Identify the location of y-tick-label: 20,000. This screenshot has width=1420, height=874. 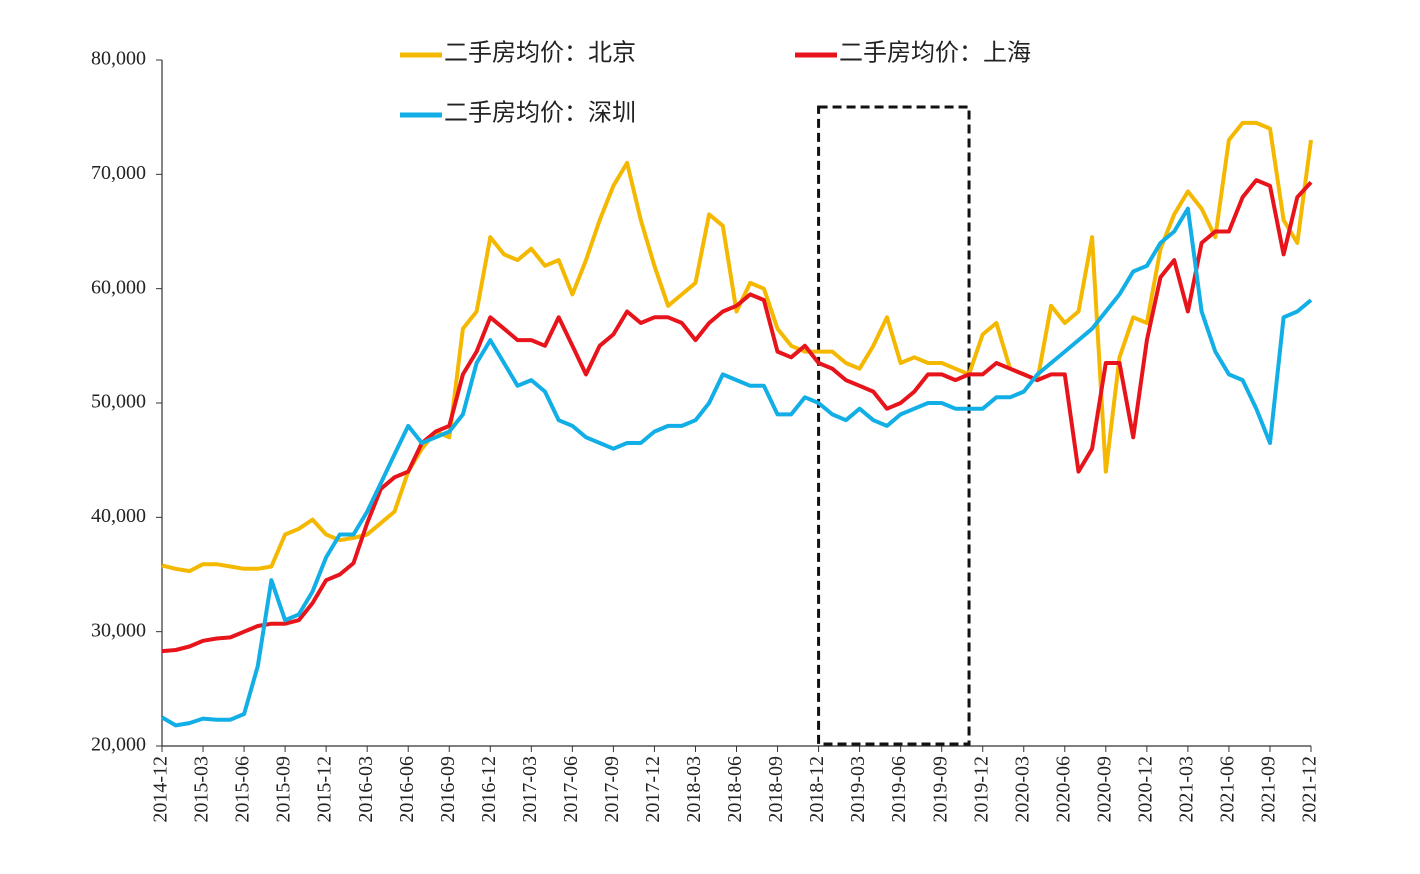
(118, 745).